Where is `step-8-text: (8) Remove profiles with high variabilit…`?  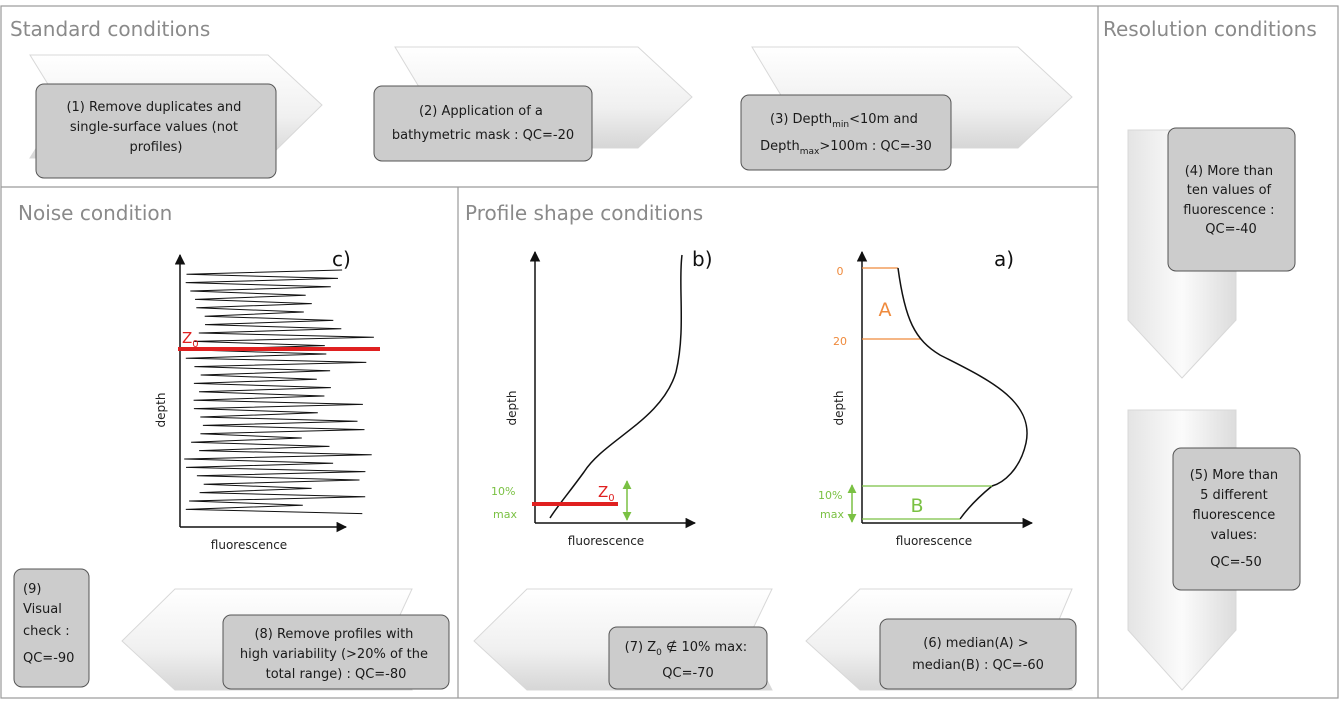 step-8-text: (8) Remove profiles with high variabilit… is located at coordinates (336, 654).